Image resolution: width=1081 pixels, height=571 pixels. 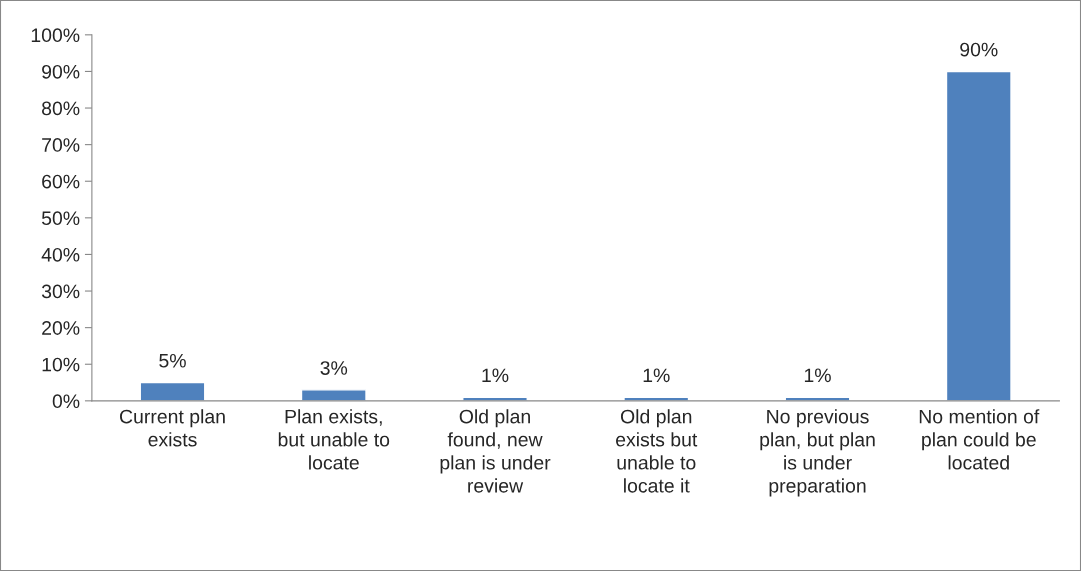 I want to click on data-label: 5%, so click(x=172, y=360).